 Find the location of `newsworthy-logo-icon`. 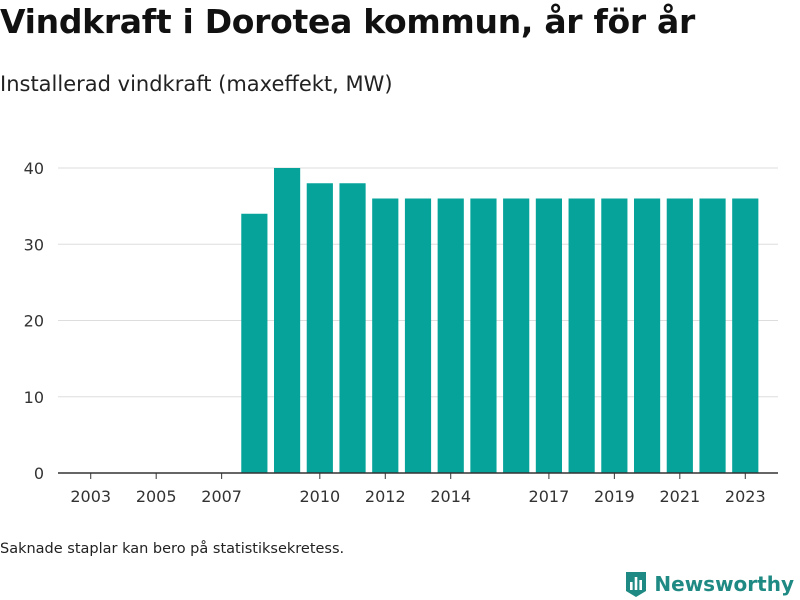

newsworthy-logo-icon is located at coordinates (636, 584).